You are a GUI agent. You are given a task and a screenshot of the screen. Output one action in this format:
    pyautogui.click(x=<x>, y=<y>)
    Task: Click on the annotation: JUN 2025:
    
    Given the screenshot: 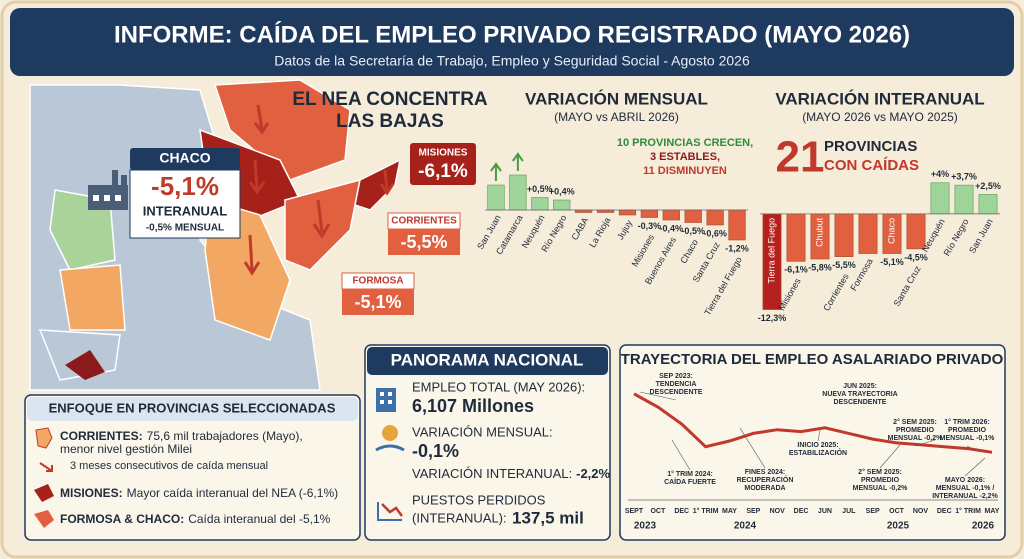 What is the action you would take?
    pyautogui.click(x=860, y=386)
    